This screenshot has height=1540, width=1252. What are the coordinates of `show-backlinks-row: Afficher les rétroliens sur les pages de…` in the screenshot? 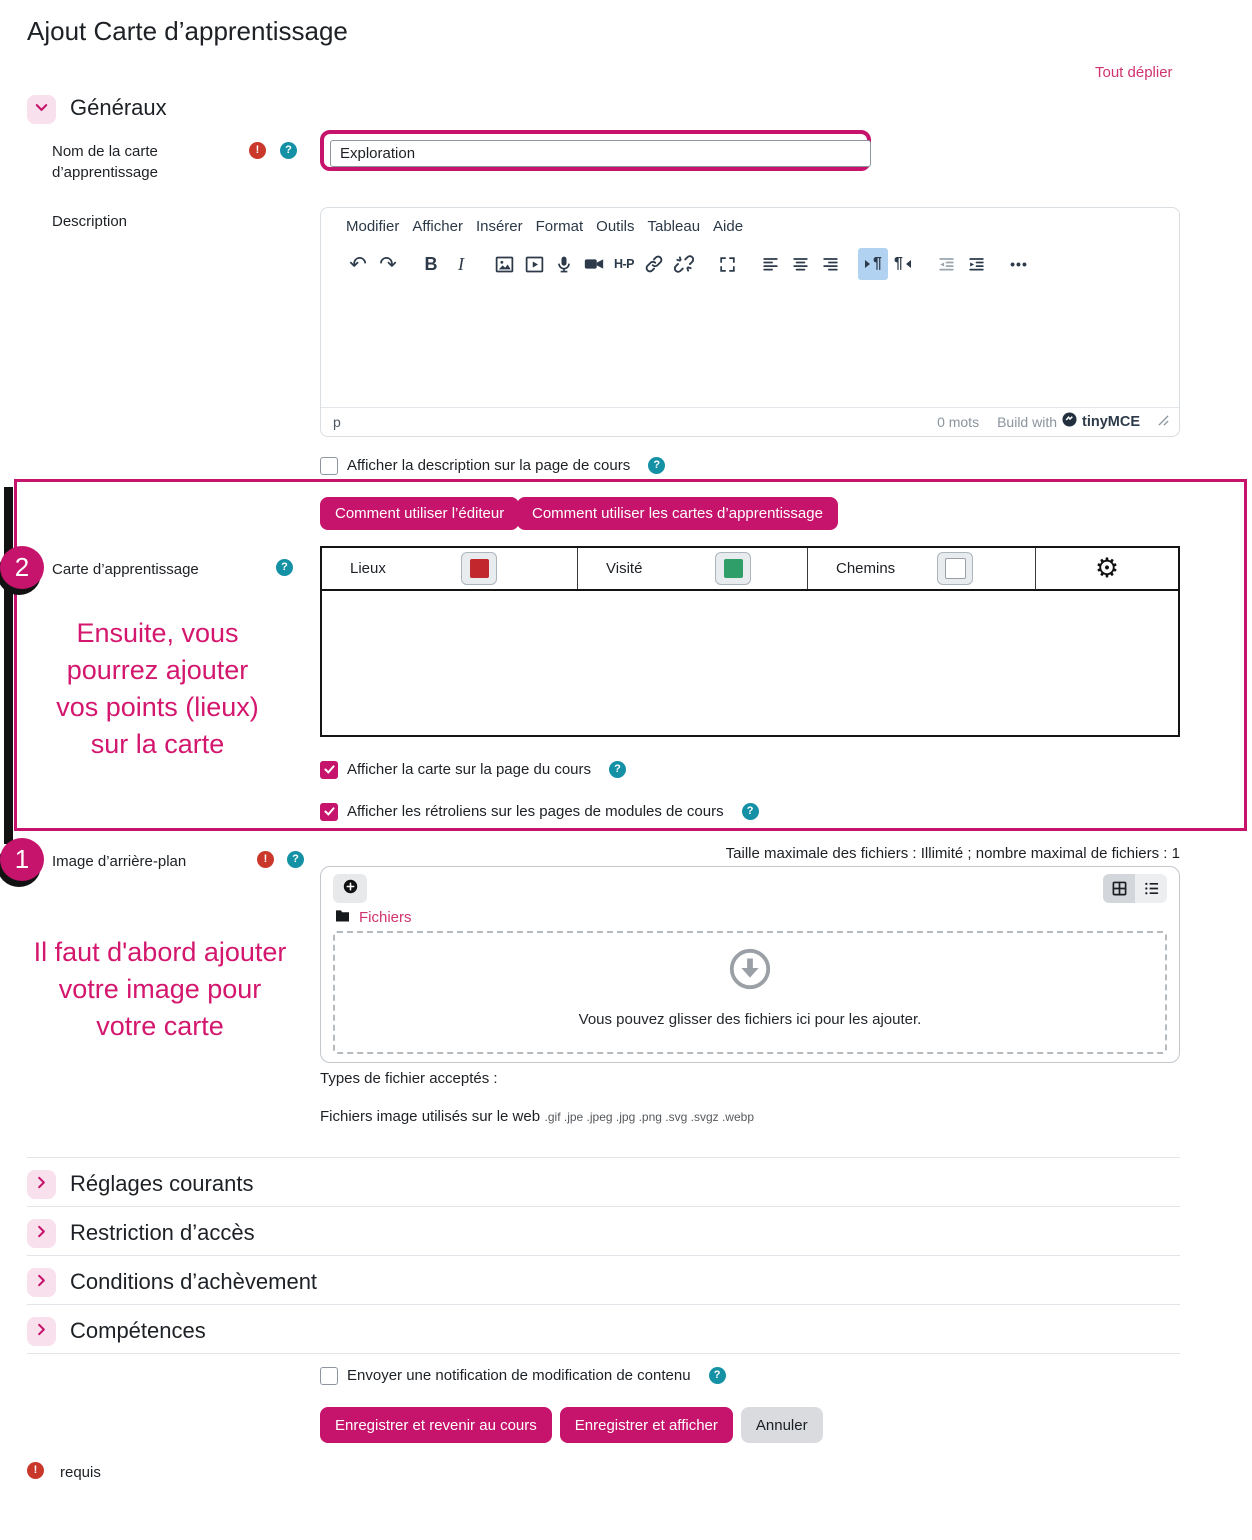 It's located at (539, 811).